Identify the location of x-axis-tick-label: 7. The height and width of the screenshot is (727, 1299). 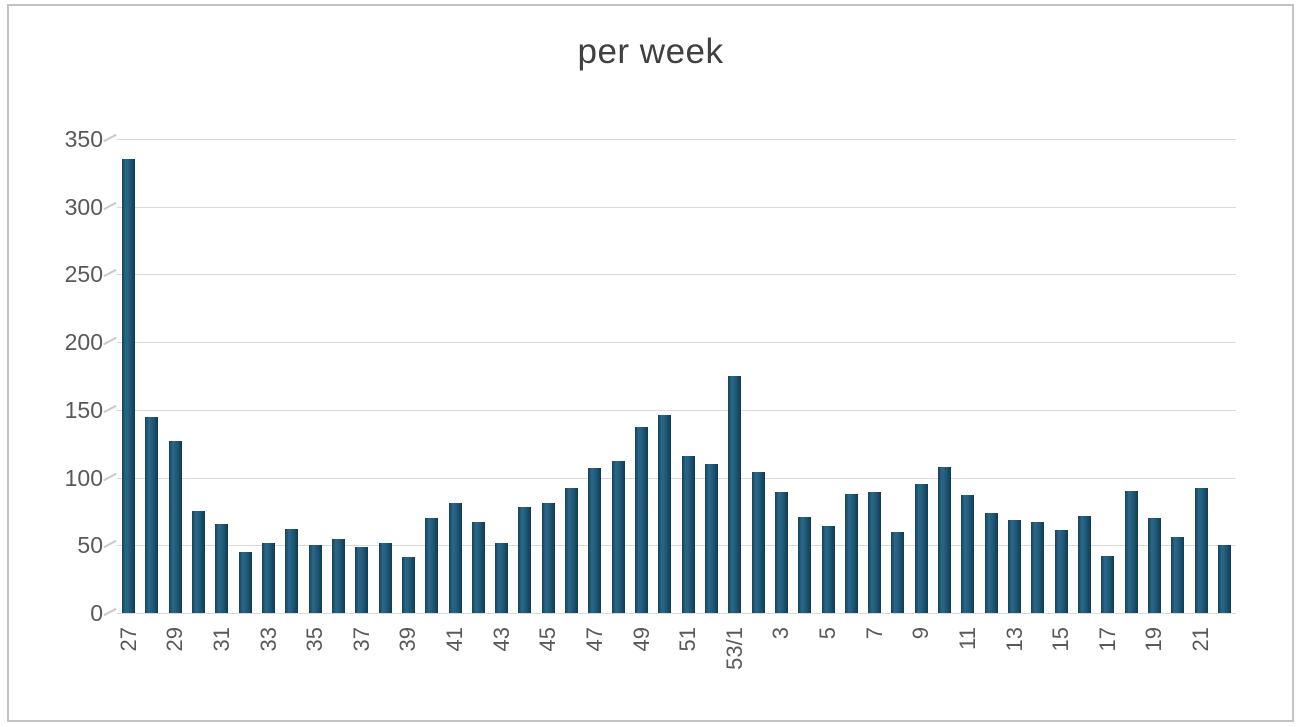
(874, 633).